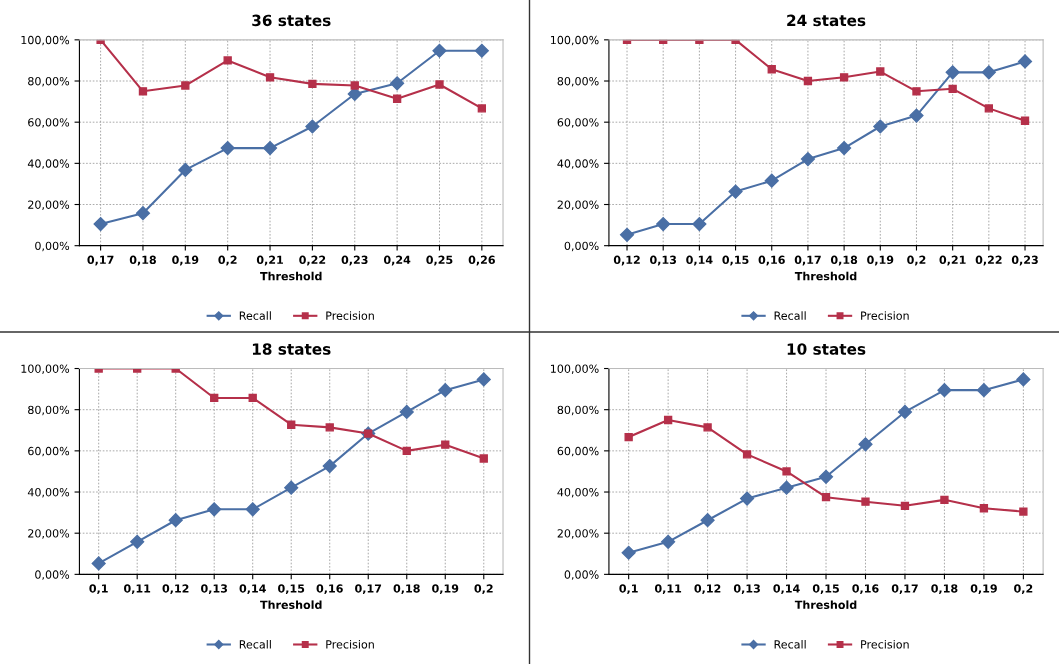  Describe the element at coordinates (826, 20) in the screenshot. I see `chart-title: 24 states` at that location.